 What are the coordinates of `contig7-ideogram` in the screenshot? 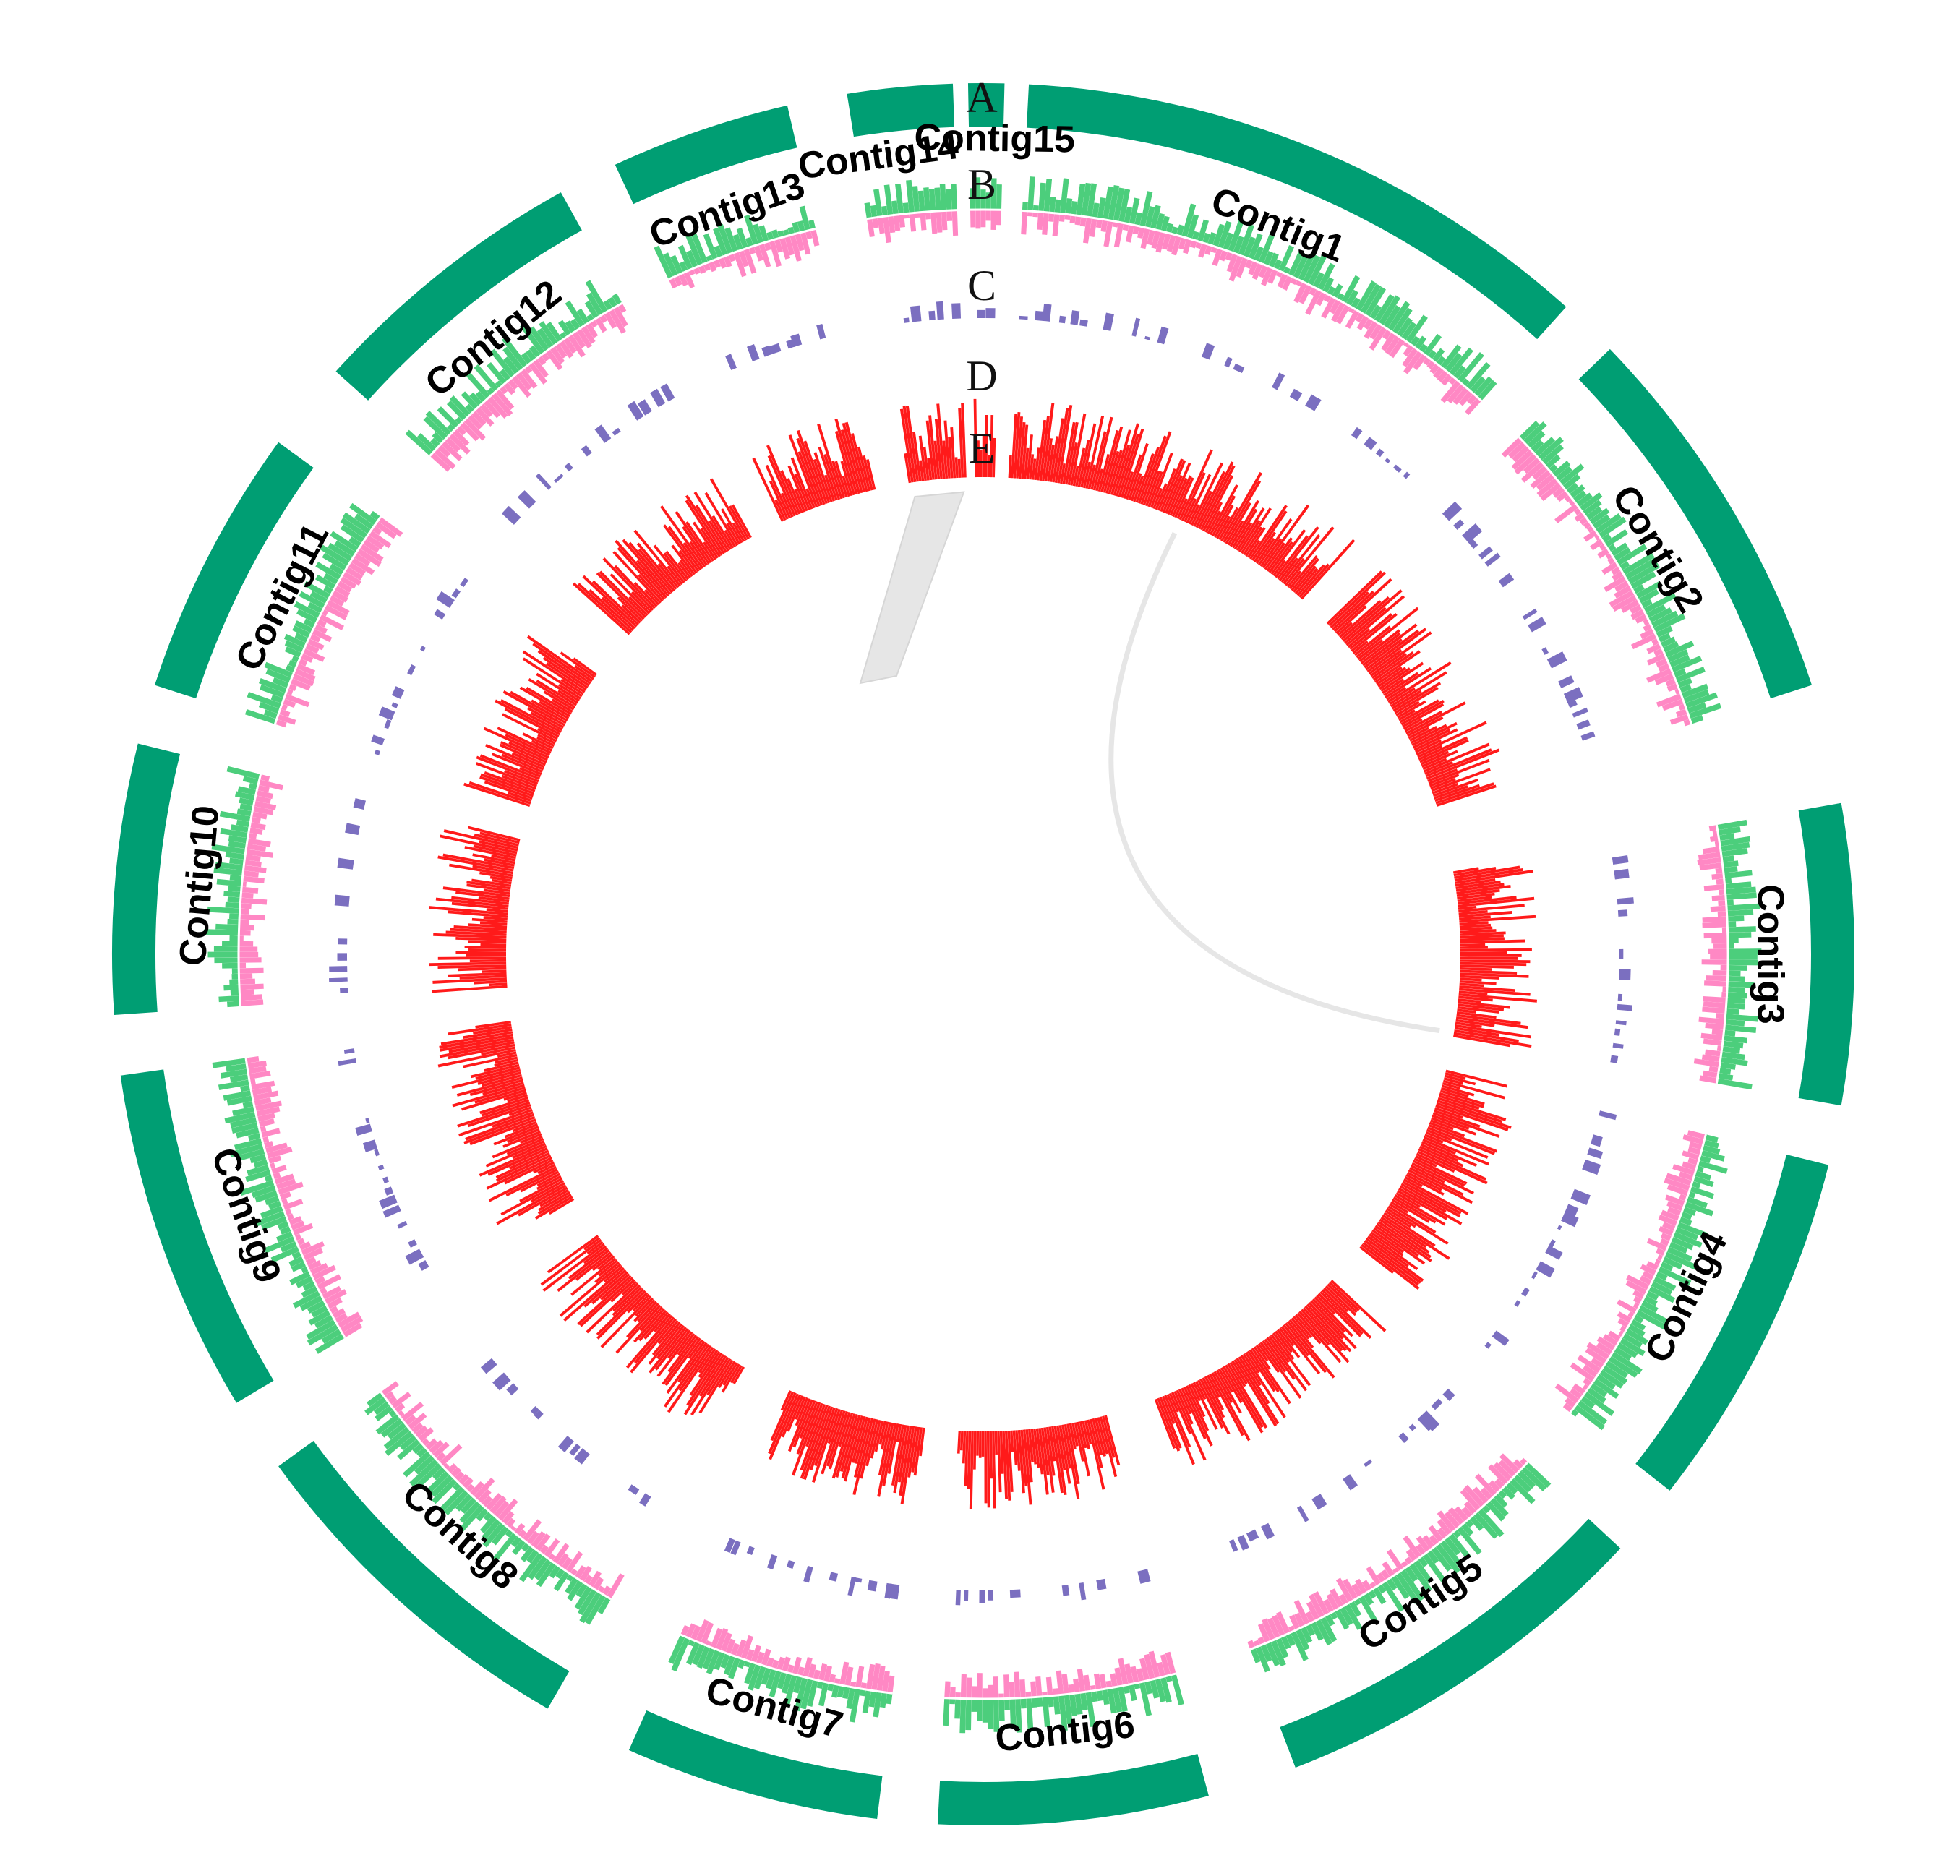 It's located at (755, 1765).